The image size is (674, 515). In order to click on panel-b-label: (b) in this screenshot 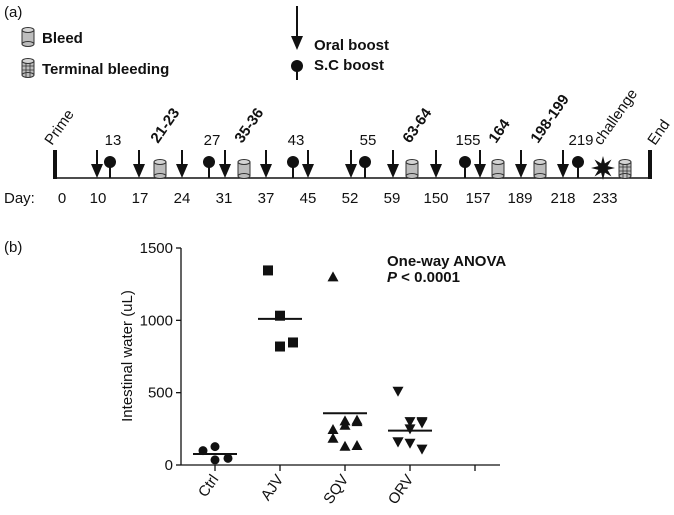, I will do `click(13, 247)`.